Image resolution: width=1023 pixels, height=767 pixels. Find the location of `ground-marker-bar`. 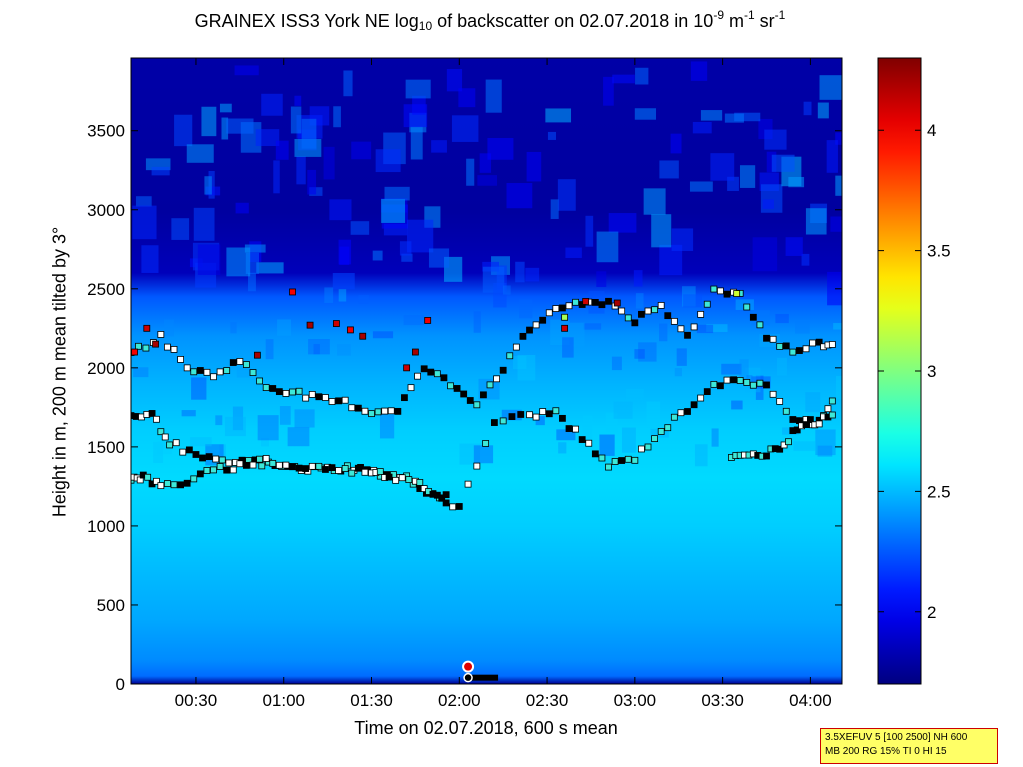

ground-marker-bar is located at coordinates (483, 677).